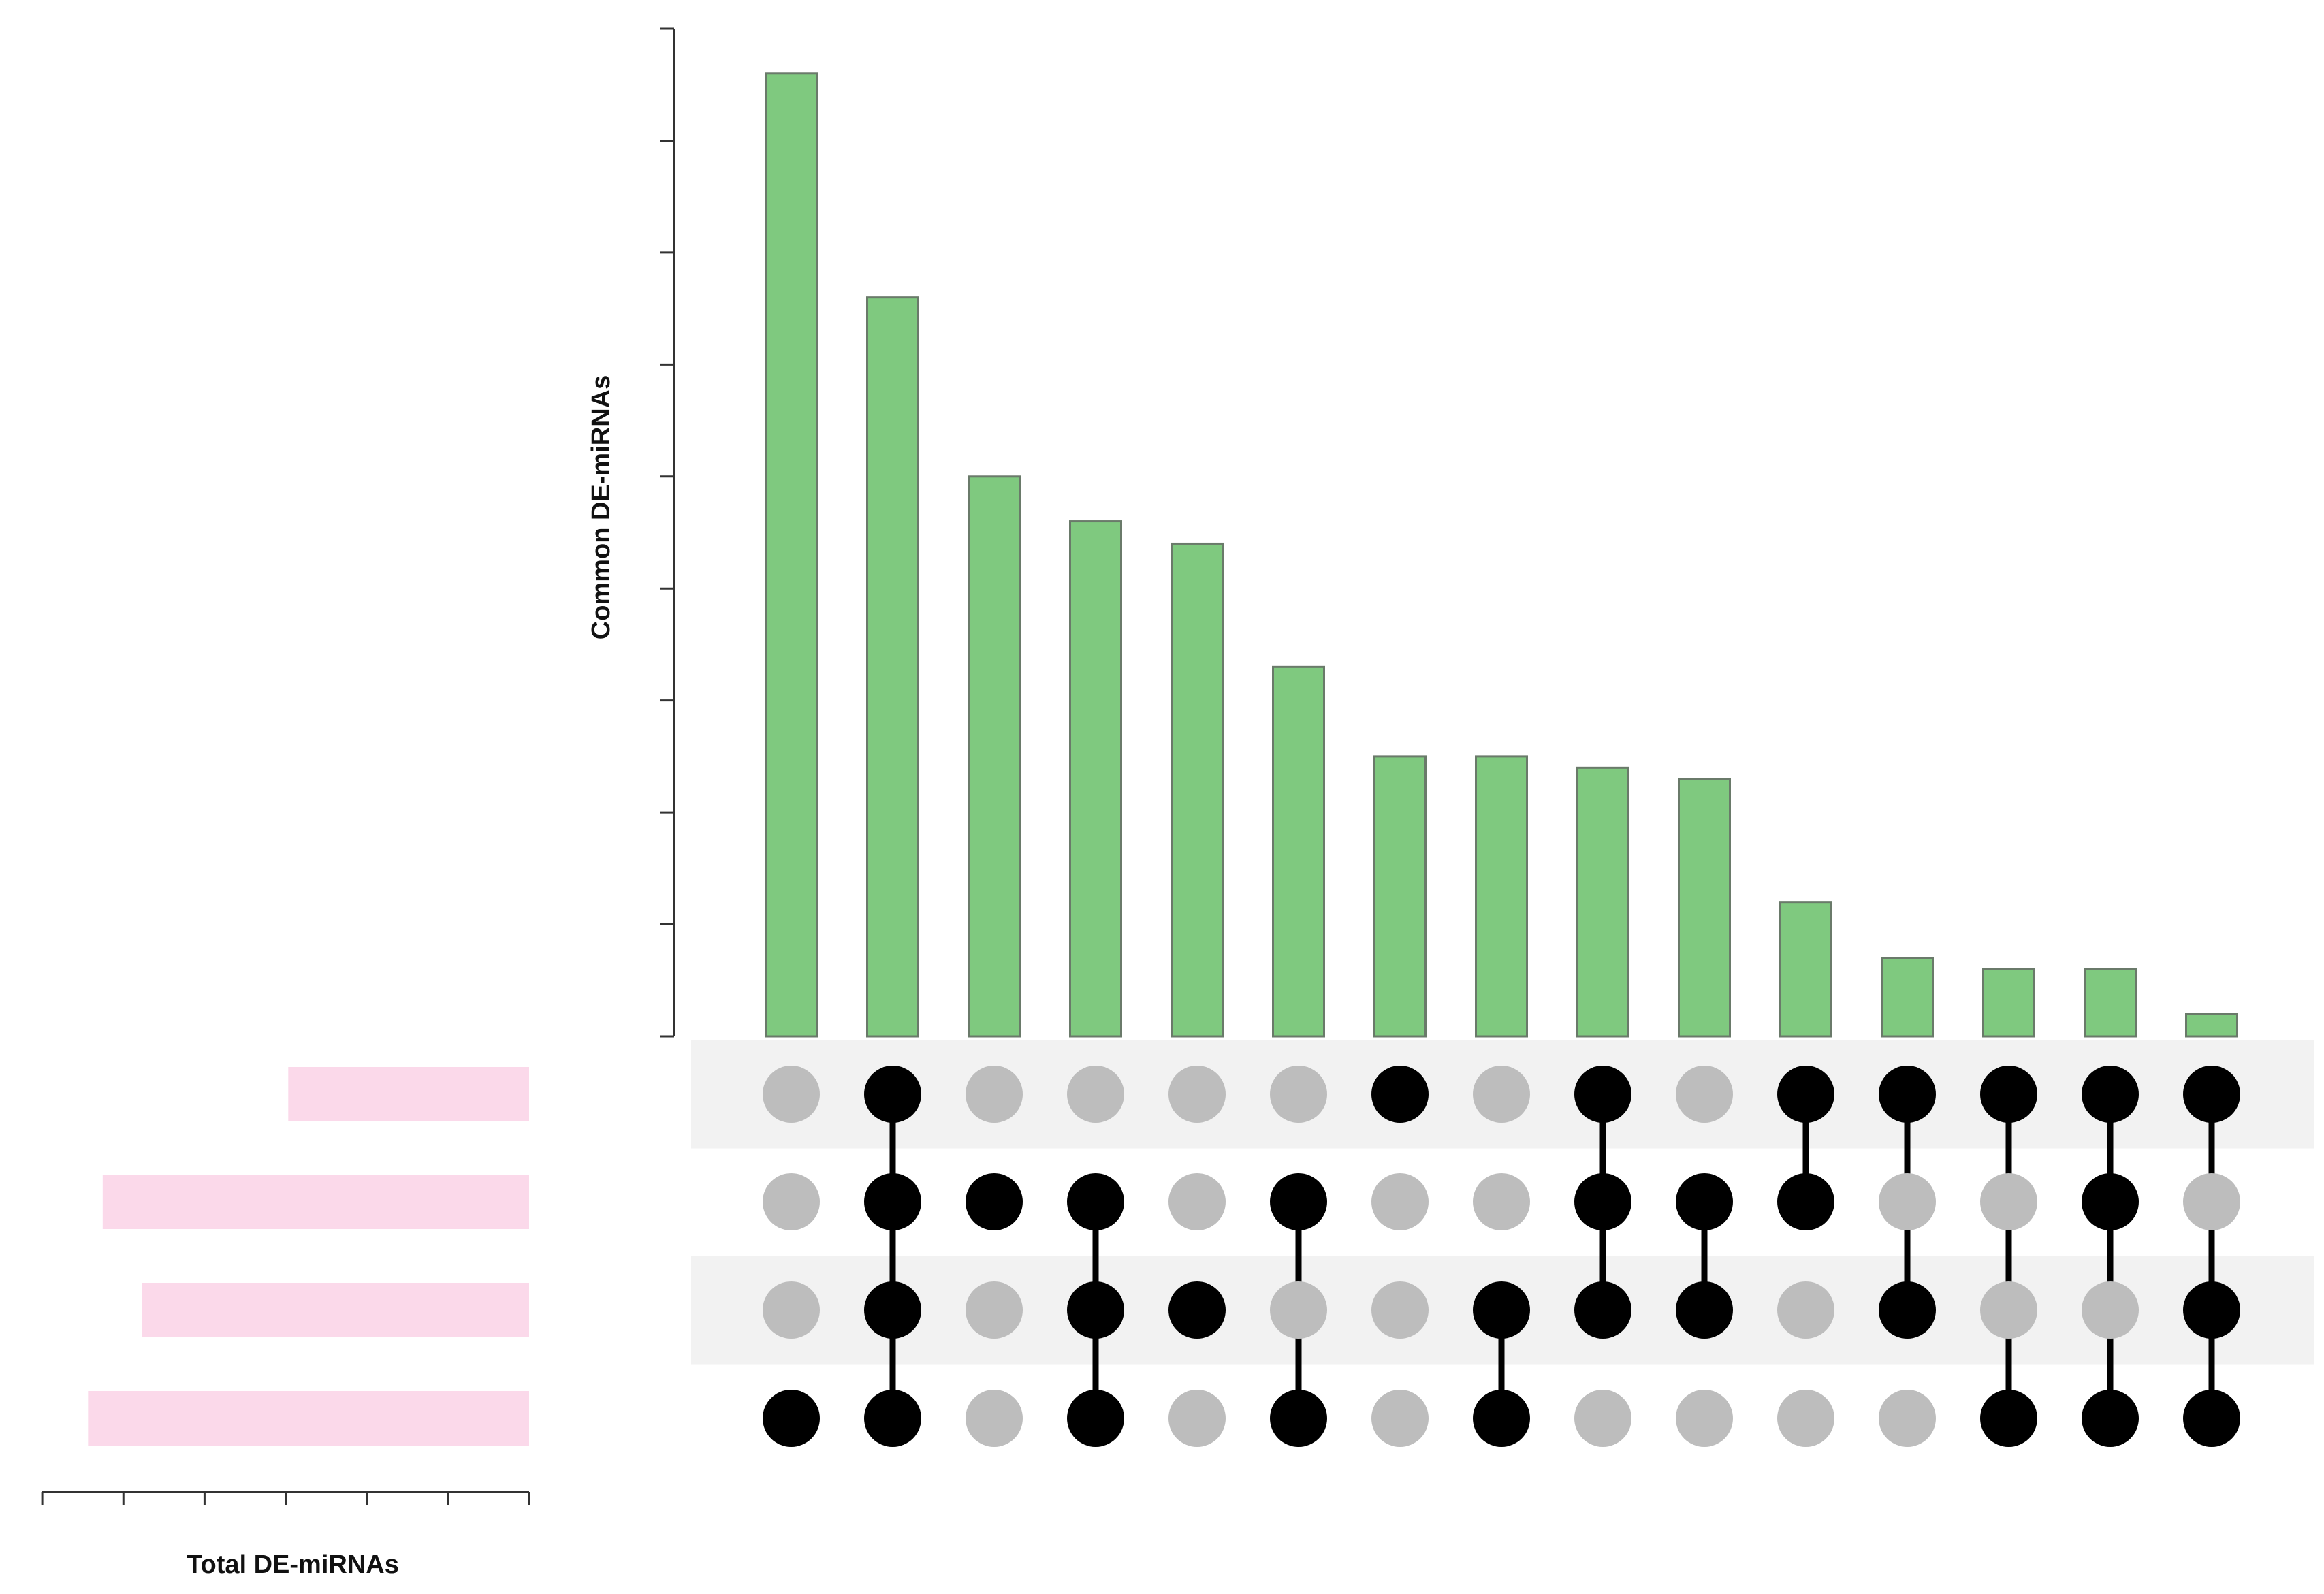 The height and width of the screenshot is (1594, 2324). I want to click on set-size-axis-title: Total DE-miRNAs, so click(293, 1564).